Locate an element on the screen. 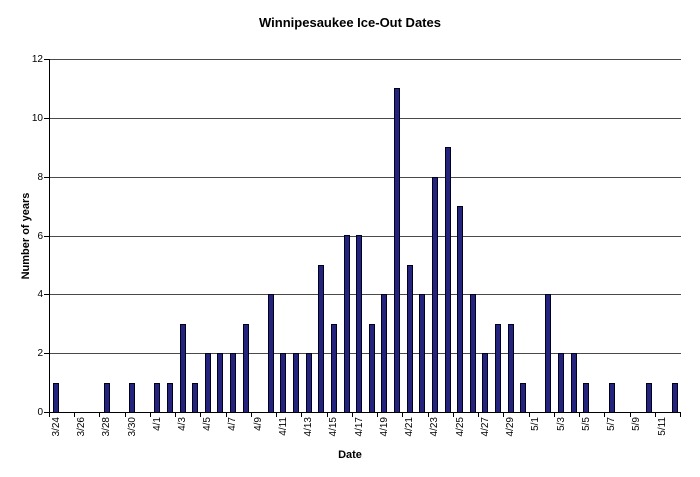 The height and width of the screenshot is (477, 700). y-tick-label-10: 10 is located at coordinates (37, 118).